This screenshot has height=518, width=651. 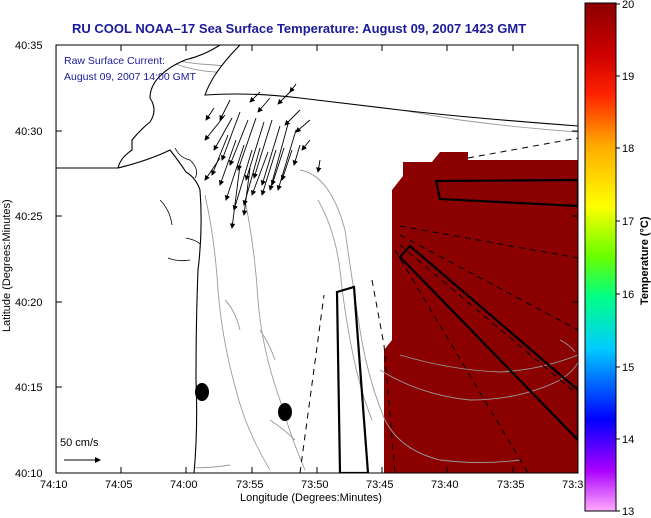 What do you see at coordinates (628, 368) in the screenshot?
I see `colorbar-tick: 15` at bounding box center [628, 368].